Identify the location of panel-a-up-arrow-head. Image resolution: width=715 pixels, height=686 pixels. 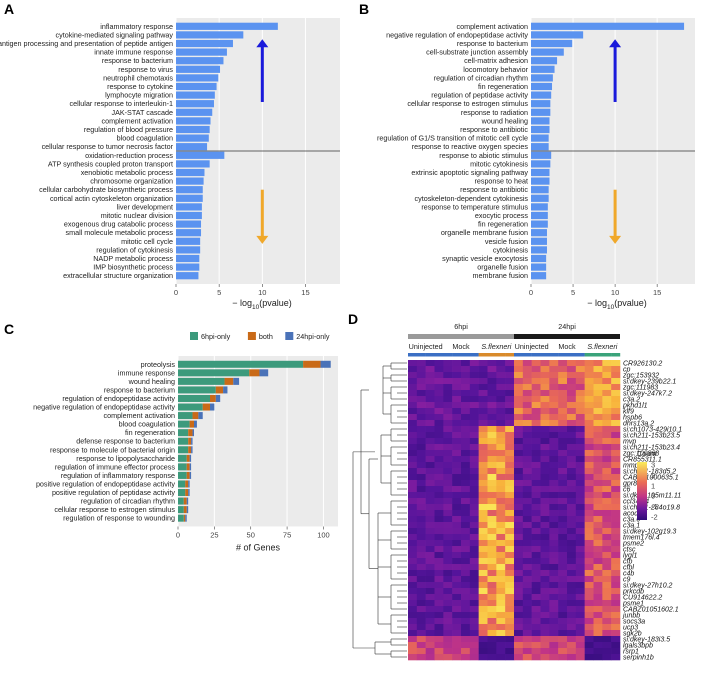
(262, 43).